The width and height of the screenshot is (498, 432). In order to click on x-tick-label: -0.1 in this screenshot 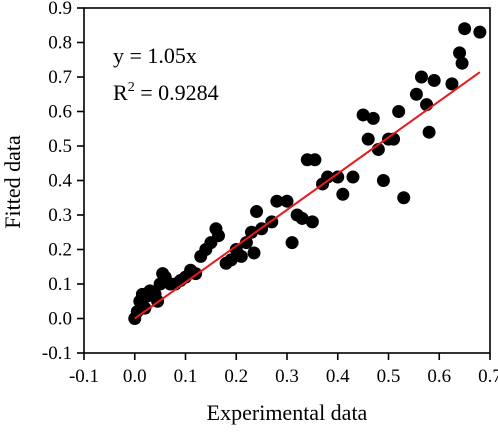, I will do `click(84, 376)`.